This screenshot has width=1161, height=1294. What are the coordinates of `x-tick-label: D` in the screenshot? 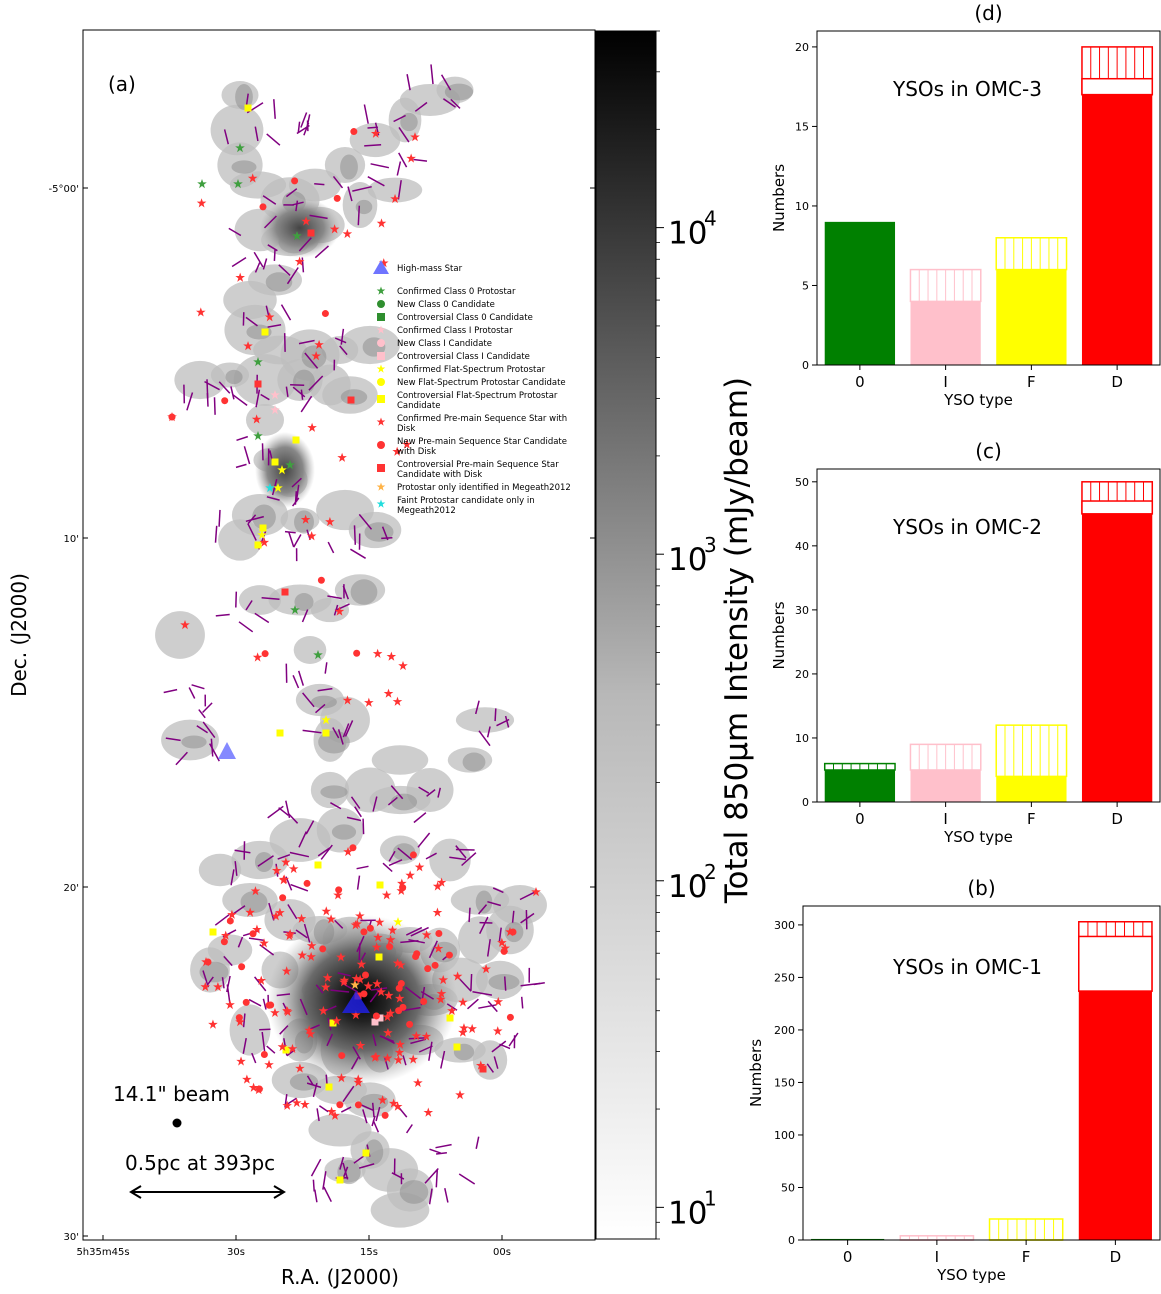 It's located at (1117, 819).